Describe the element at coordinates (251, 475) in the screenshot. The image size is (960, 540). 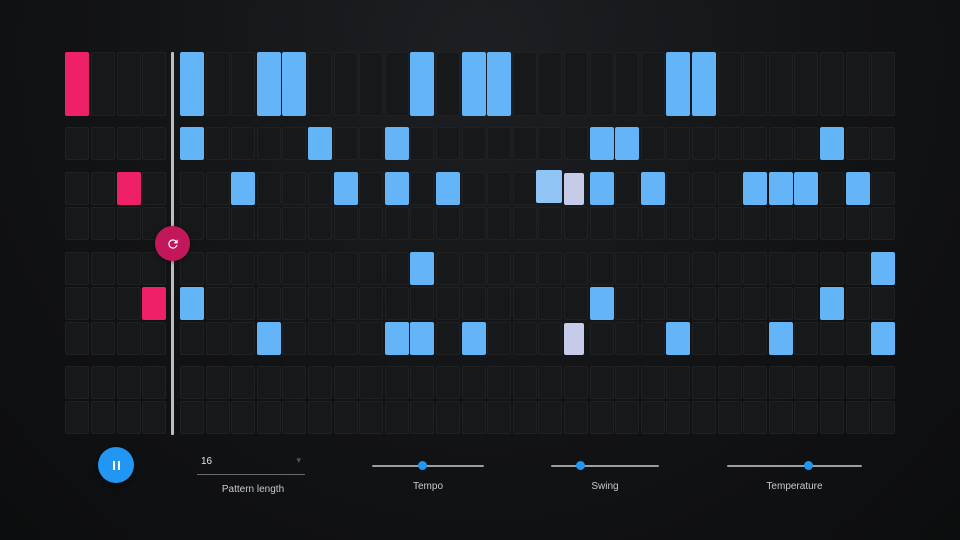
I see `pattern-length-select: 16 ▾ Pattern length` at that location.